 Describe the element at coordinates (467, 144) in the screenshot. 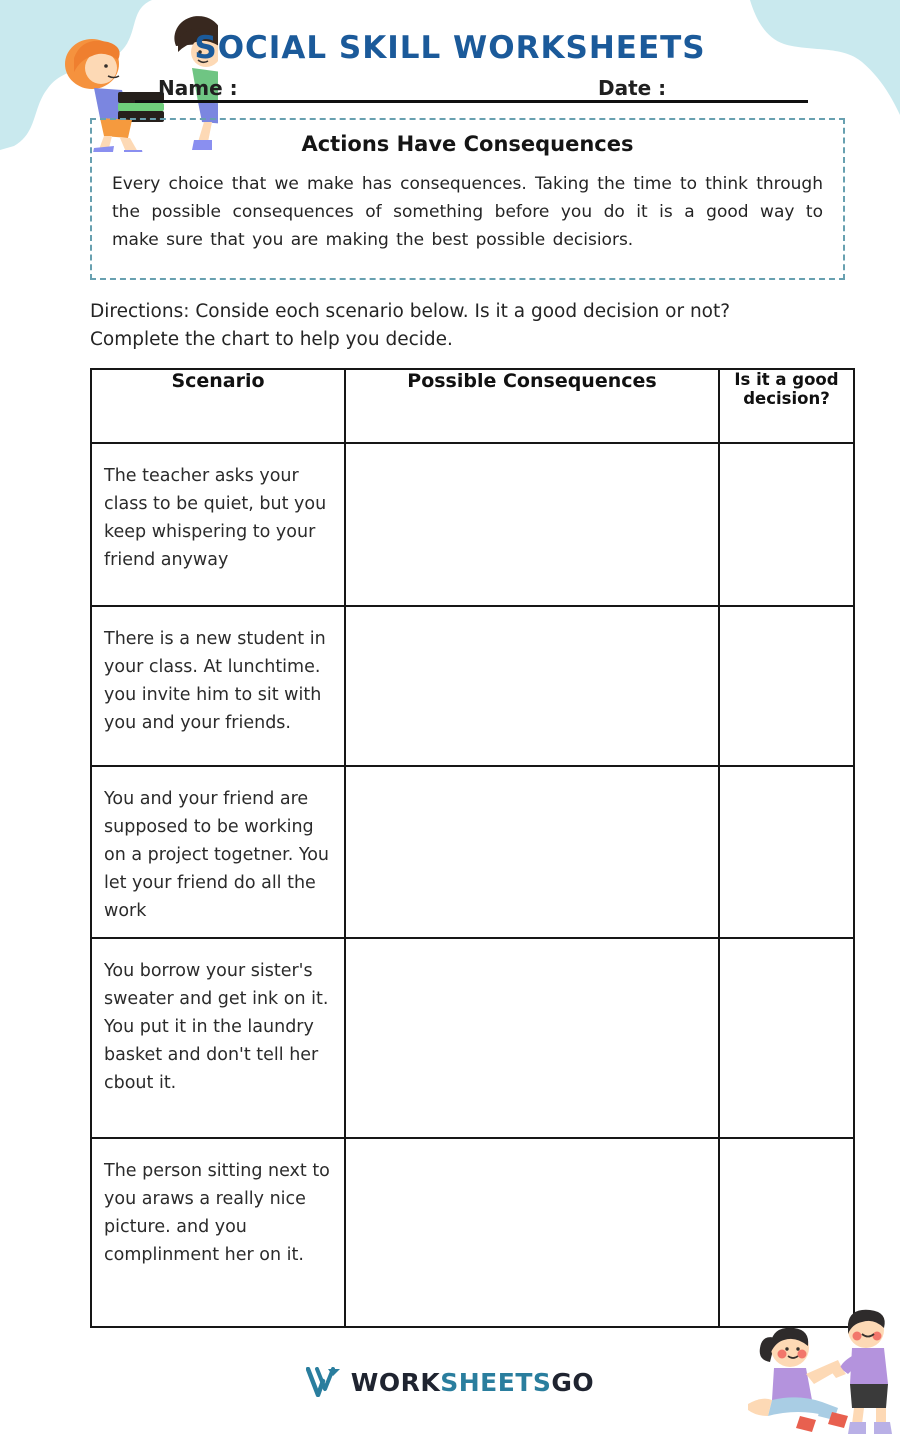

I see `worksheet-heading: Actions Have Consequences` at that location.